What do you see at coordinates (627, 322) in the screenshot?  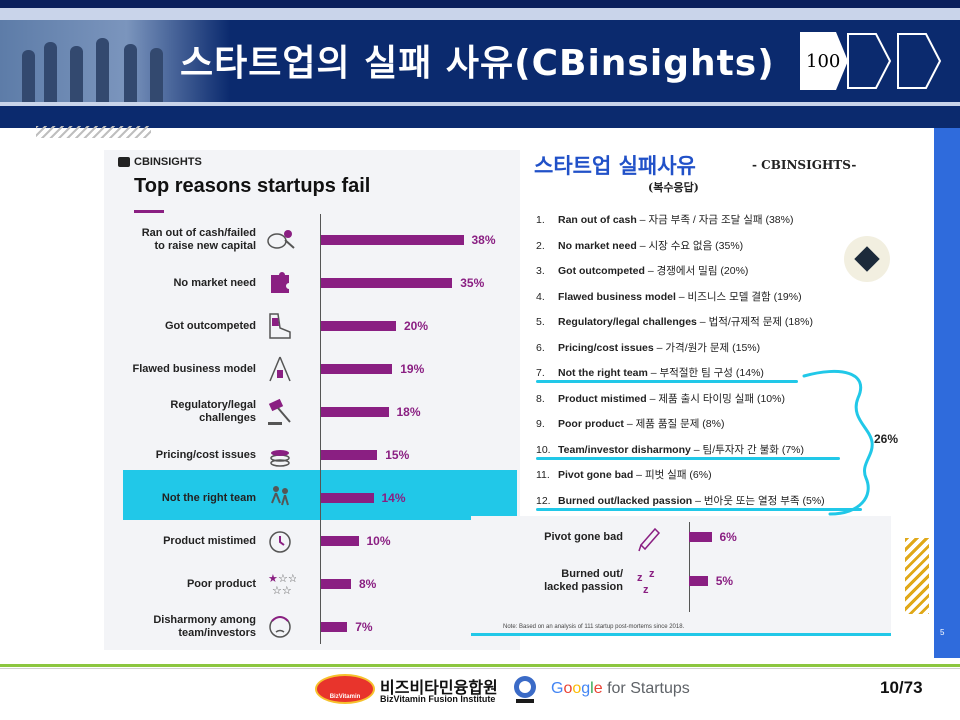 I see `item-english: Regulatory/legal challenges` at bounding box center [627, 322].